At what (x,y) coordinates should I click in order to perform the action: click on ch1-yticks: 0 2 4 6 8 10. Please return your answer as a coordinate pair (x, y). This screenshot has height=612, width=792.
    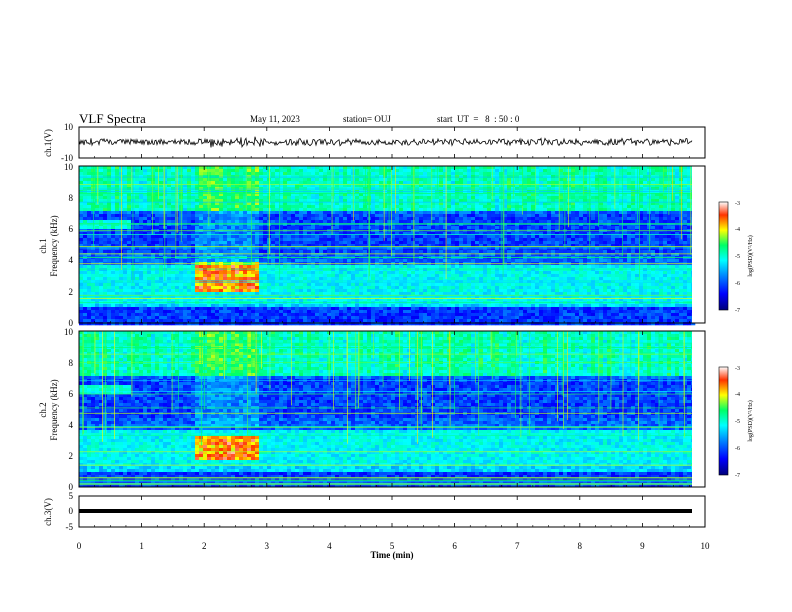
    Looking at the image, I should click on (69, 245).